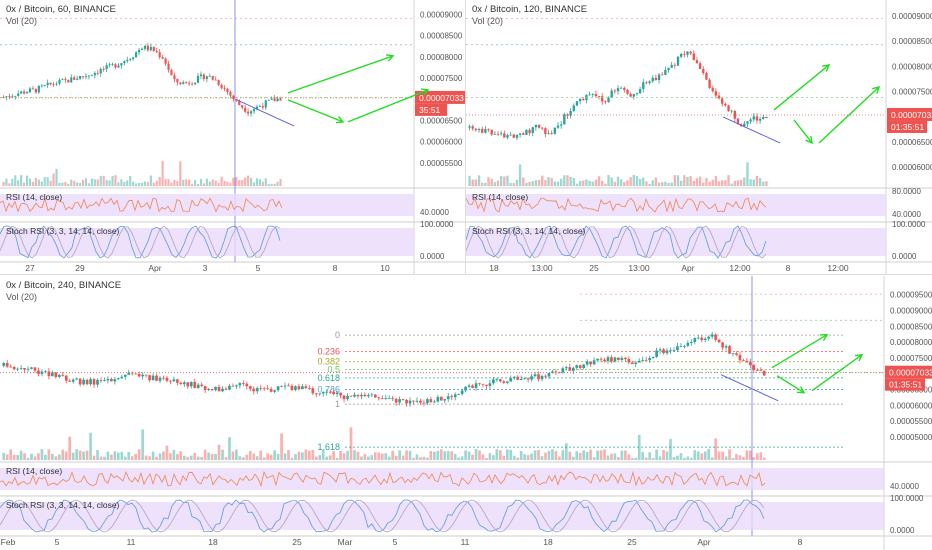  Describe the element at coordinates (751, 130) in the screenshot. I see `trendline` at that location.